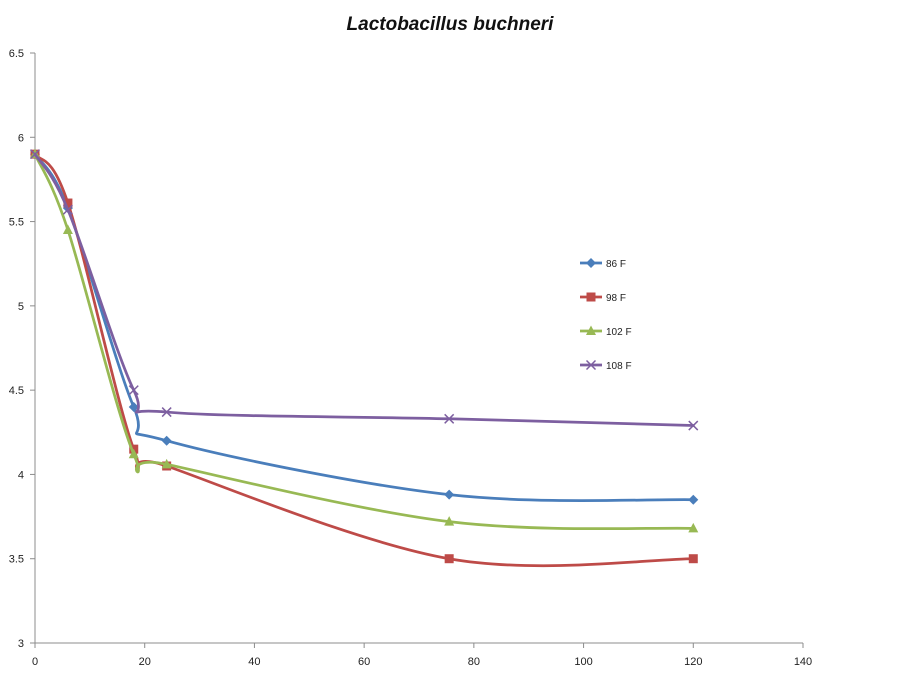 The image size is (900, 675). What do you see at coordinates (603, 264) in the screenshot?
I see `legend-item-86-f: 86 F` at bounding box center [603, 264].